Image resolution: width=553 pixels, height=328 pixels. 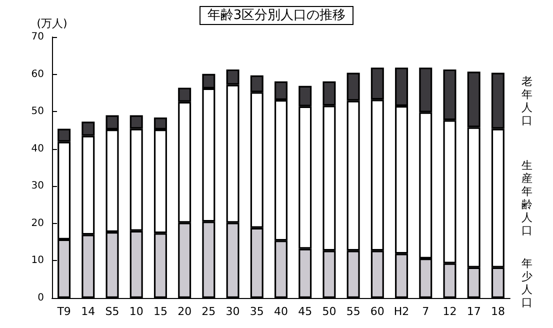 What do you see at coordinates (37, 37) in the screenshot?
I see `y-tick-label: 70` at bounding box center [37, 37].